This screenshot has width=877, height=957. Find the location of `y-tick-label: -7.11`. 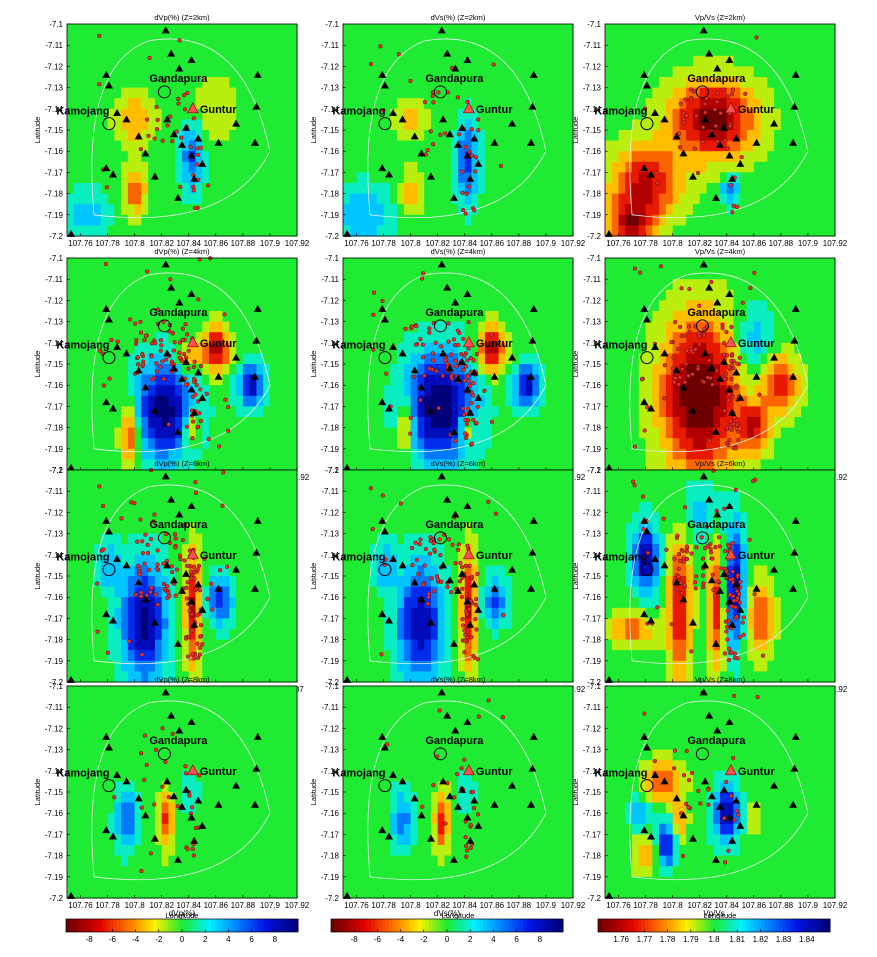

y-tick-label: -7.11 is located at coordinates (330, 279).